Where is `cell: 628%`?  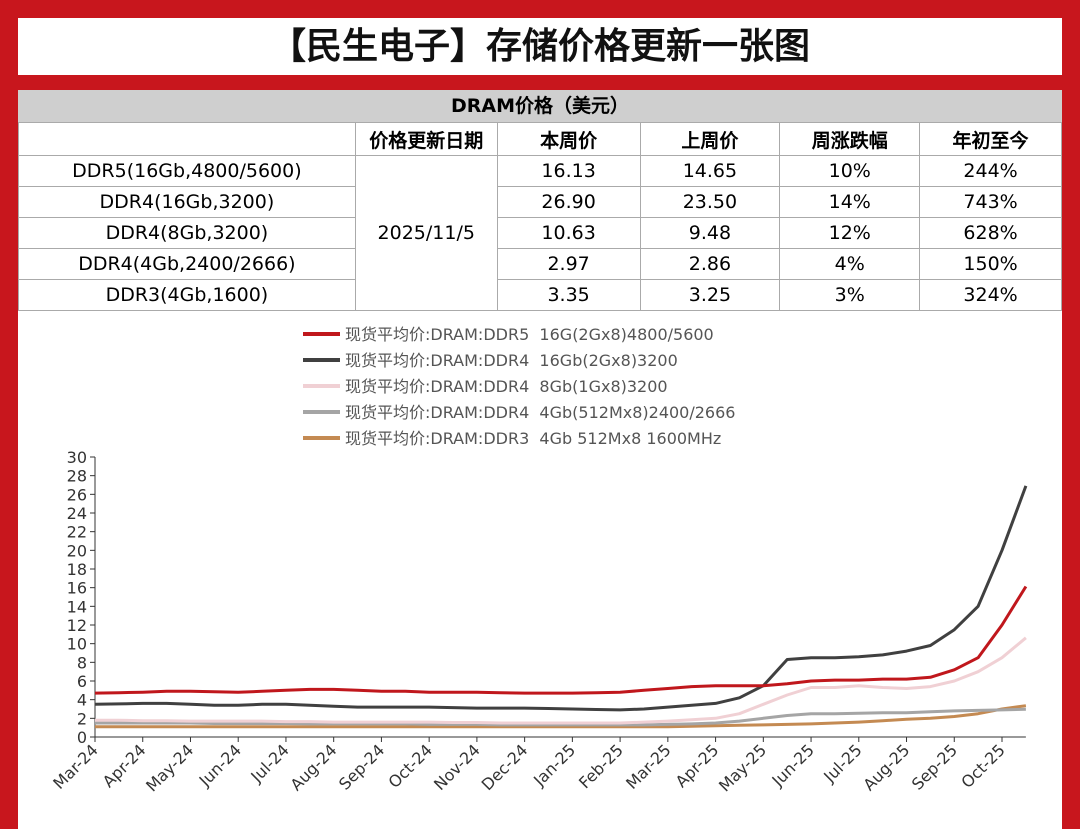 cell: 628% is located at coordinates (990, 233).